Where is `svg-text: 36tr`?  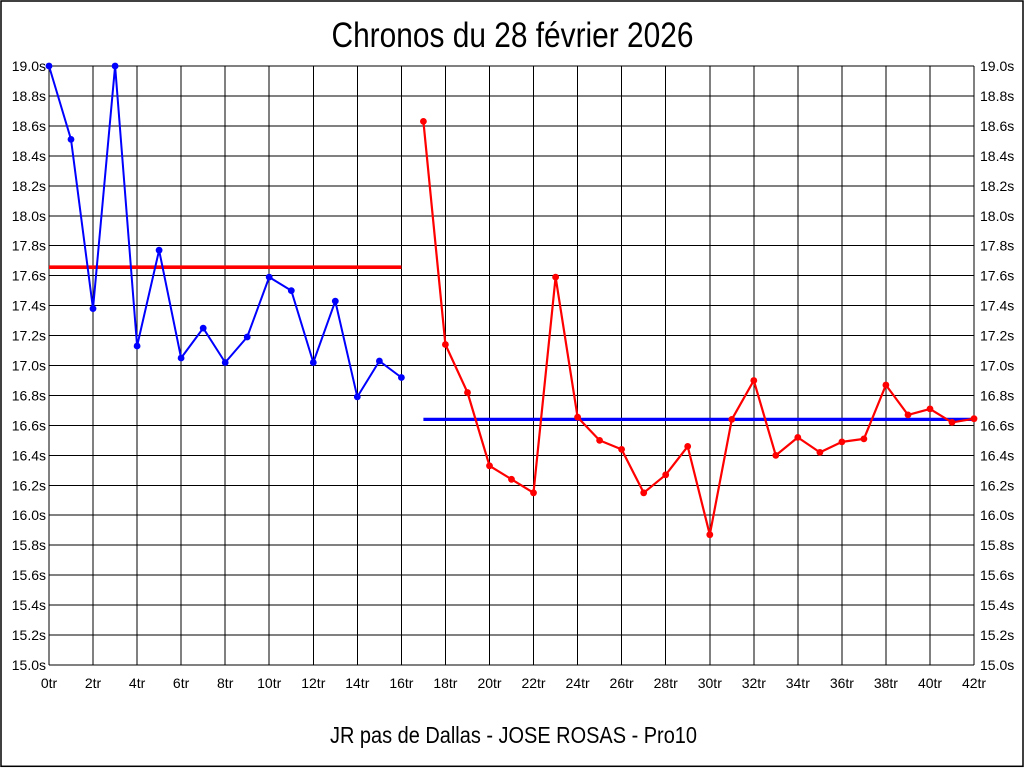 svg-text: 36tr is located at coordinates (842, 683).